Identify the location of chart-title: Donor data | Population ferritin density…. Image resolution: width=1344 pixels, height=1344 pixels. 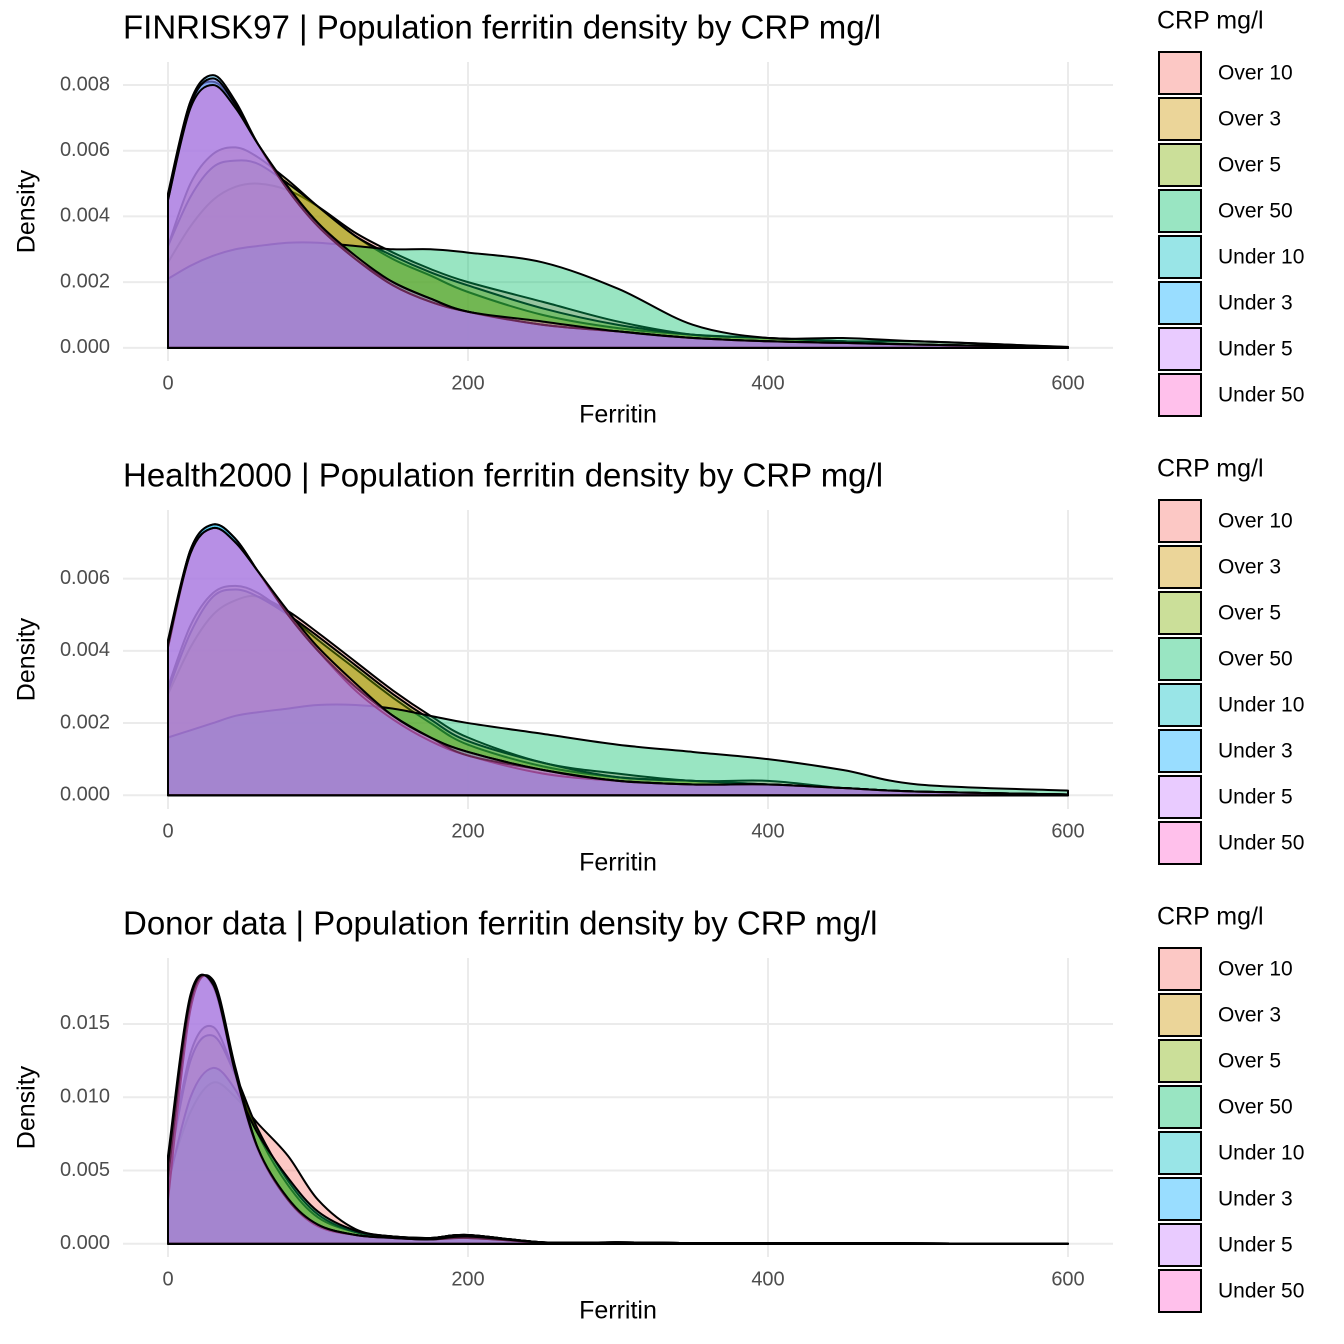
(500, 923).